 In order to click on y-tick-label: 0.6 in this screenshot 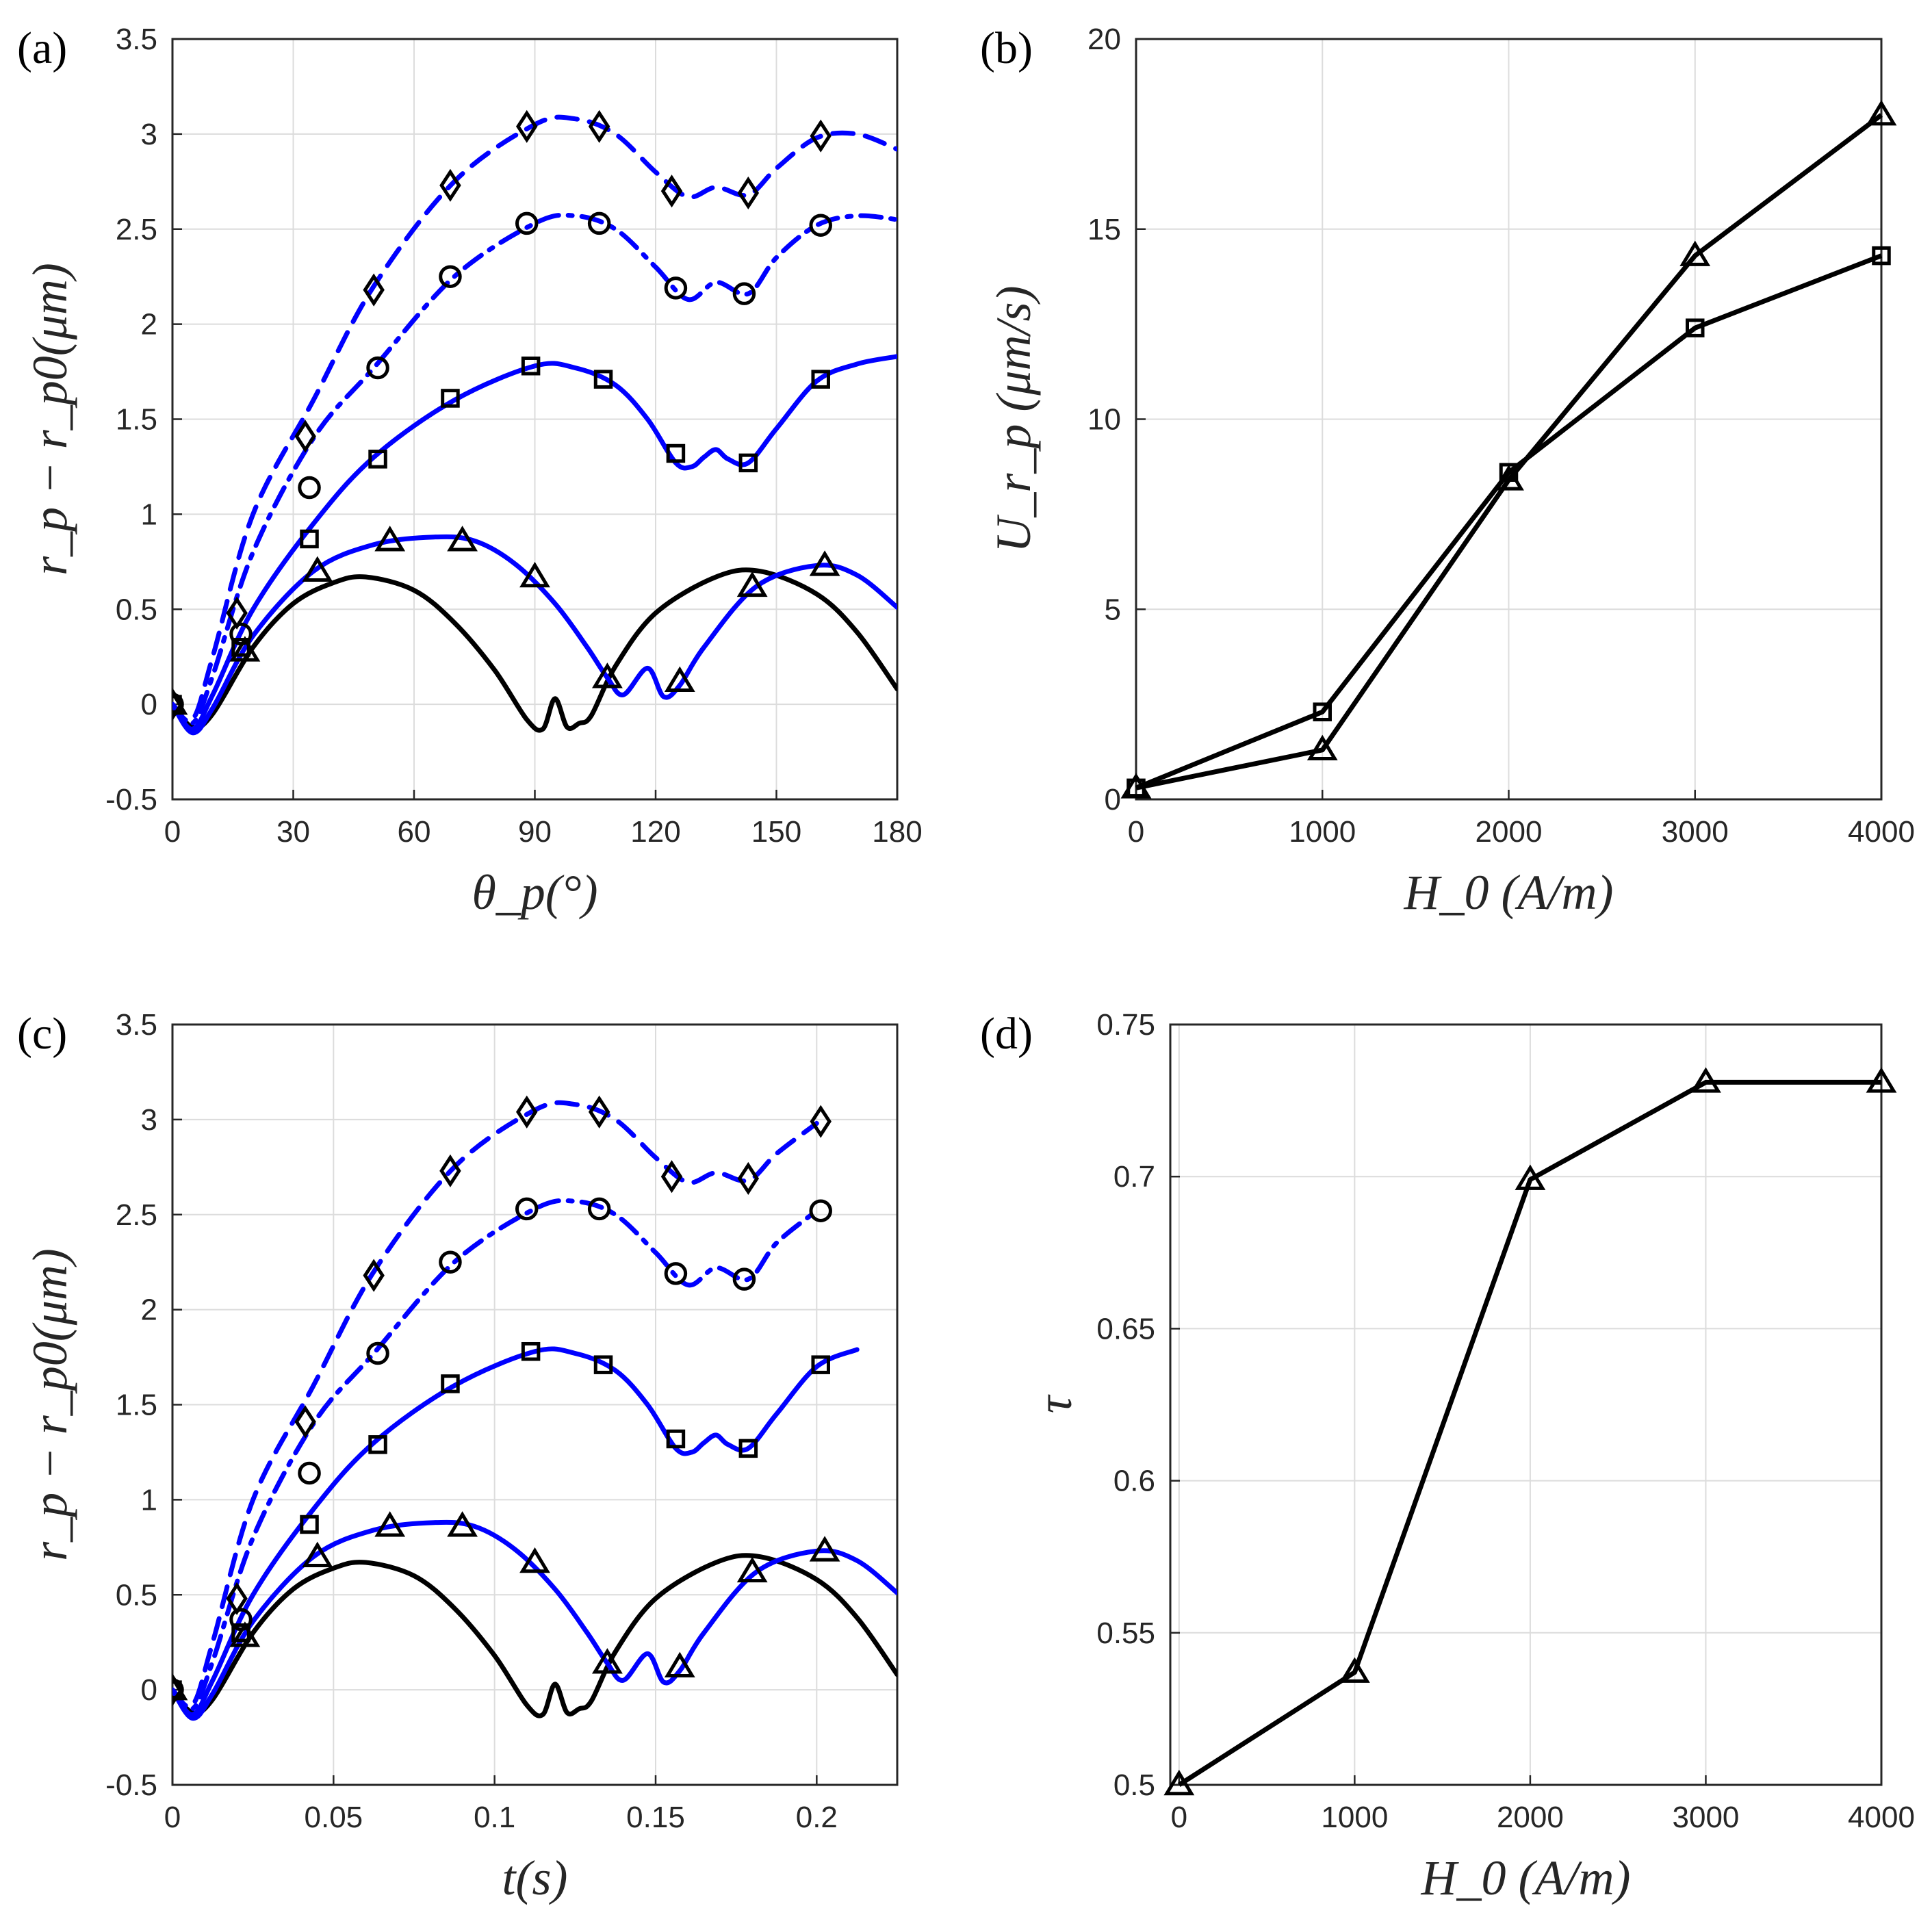, I will do `click(1134, 1481)`.